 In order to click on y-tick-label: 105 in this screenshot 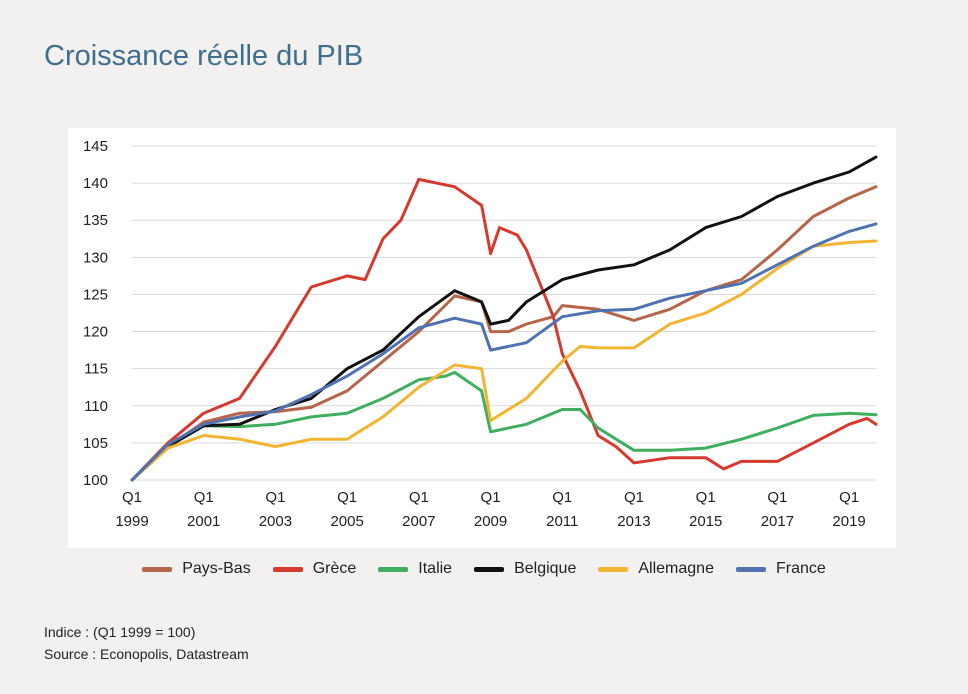, I will do `click(95, 443)`.